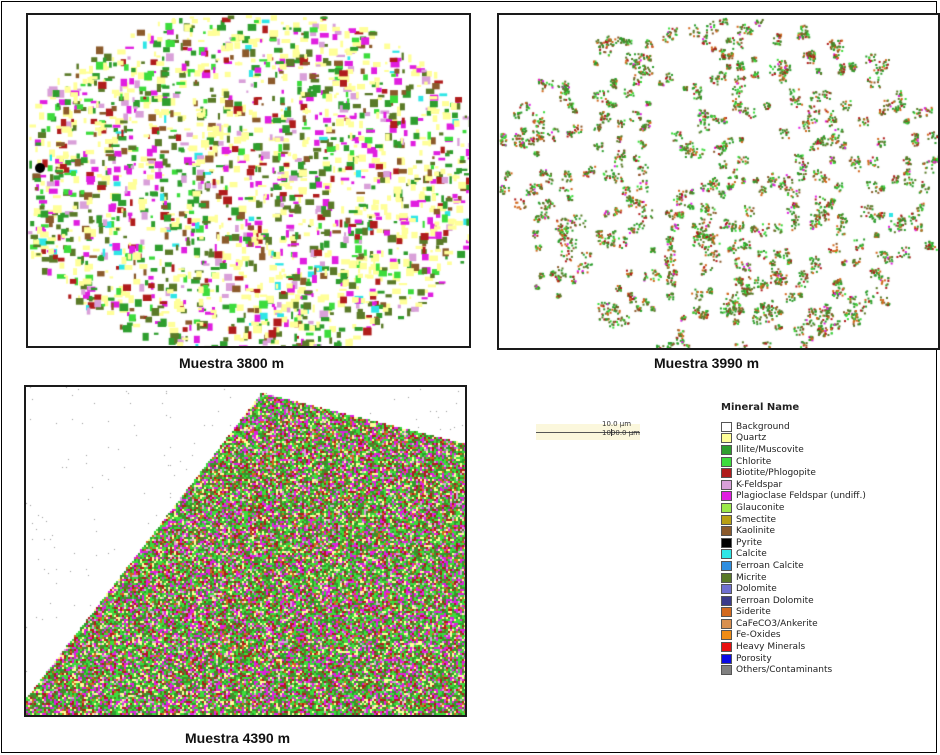  Describe the element at coordinates (751, 577) in the screenshot. I see `legend-label: Micrite` at that location.